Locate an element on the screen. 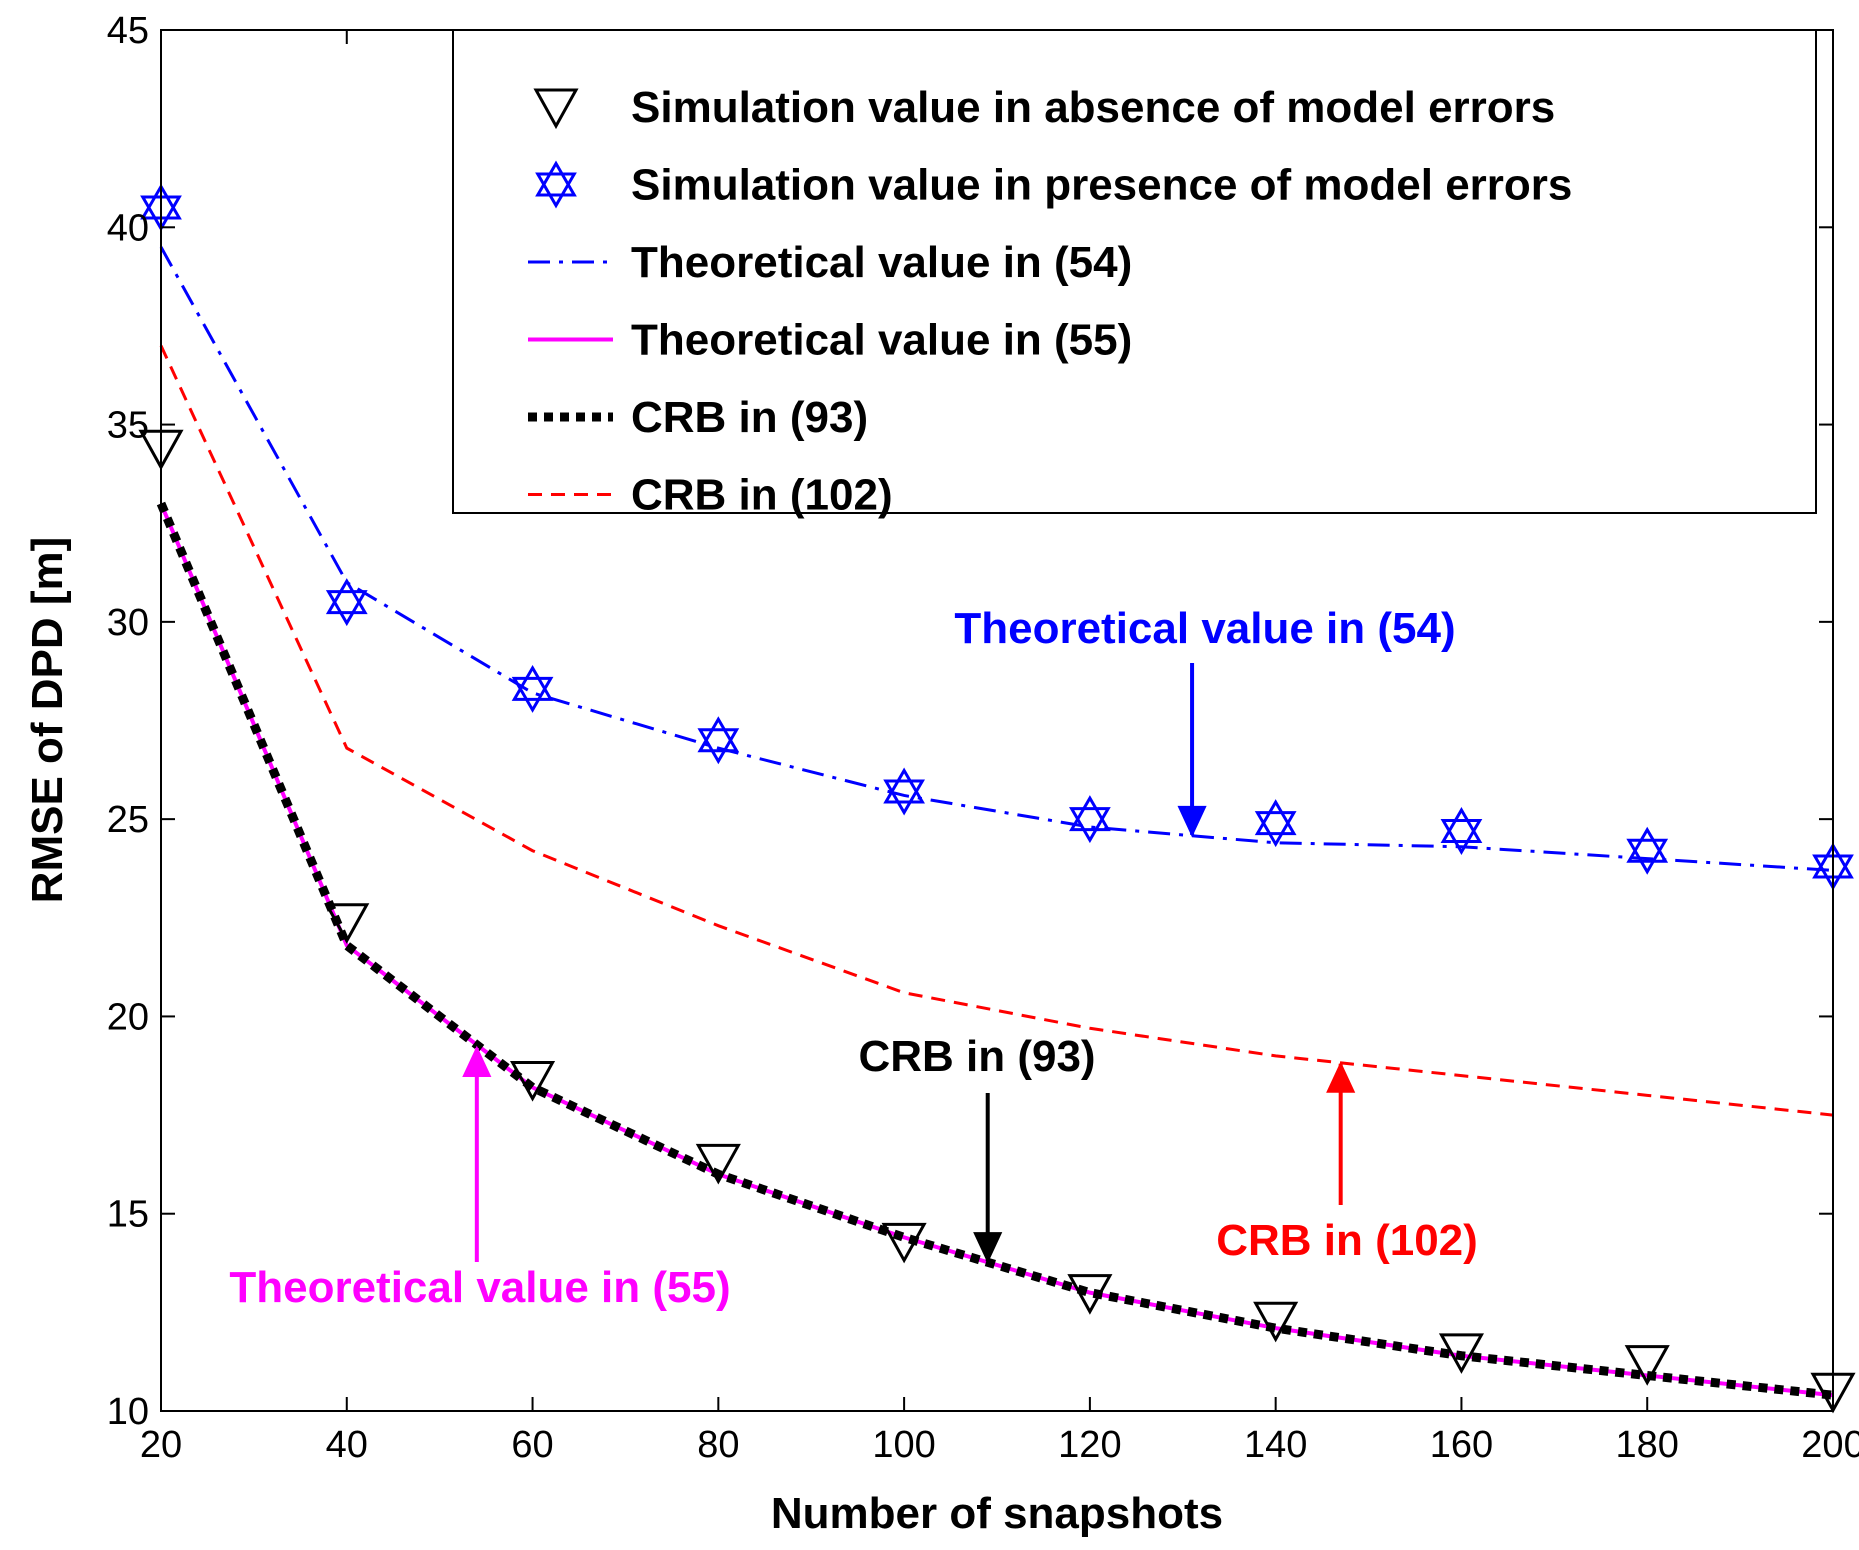  legend-item: Theoretical value in (55) is located at coordinates (830, 340).